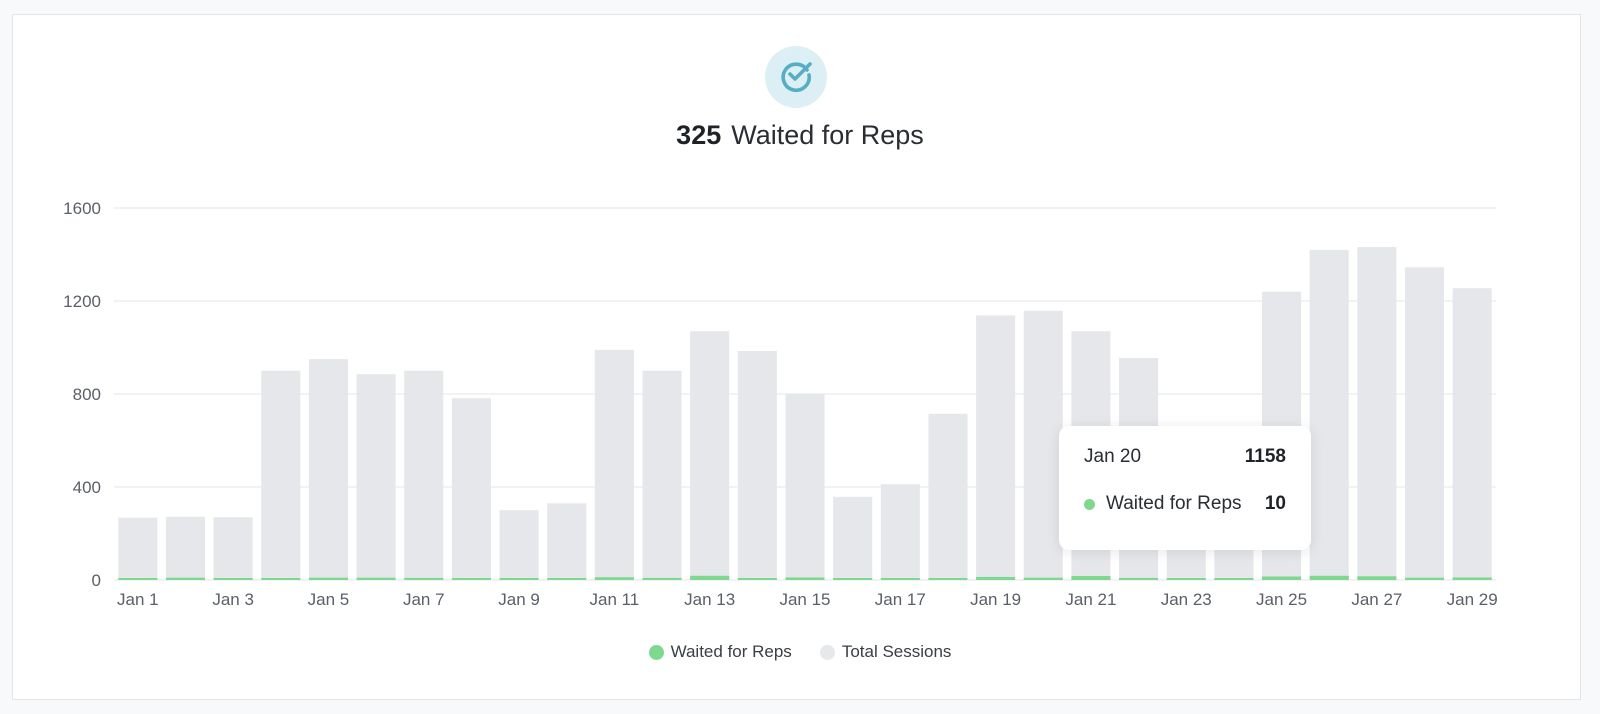 The height and width of the screenshot is (714, 1600). I want to click on y-tick-label: 800, so click(87, 394).